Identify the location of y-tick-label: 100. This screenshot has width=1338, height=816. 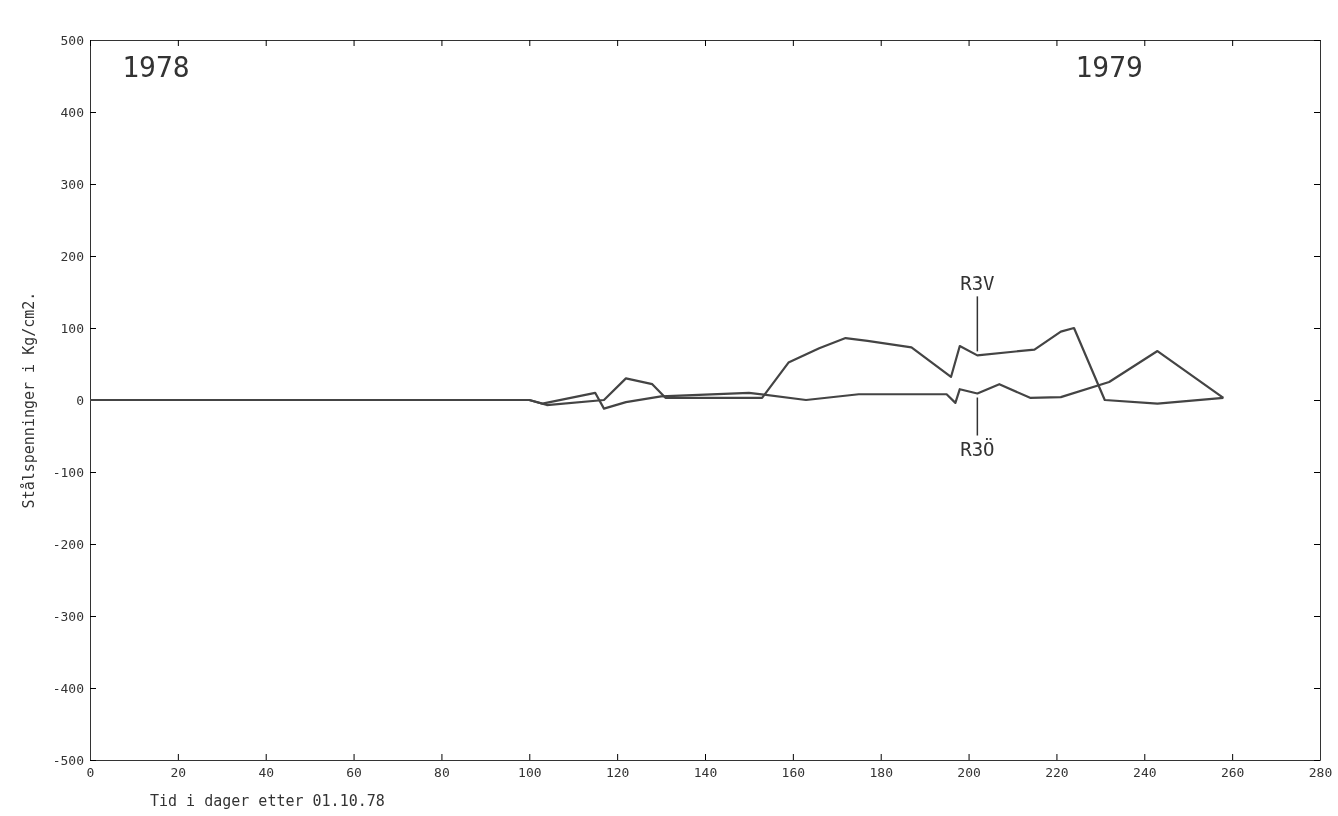
(72, 328).